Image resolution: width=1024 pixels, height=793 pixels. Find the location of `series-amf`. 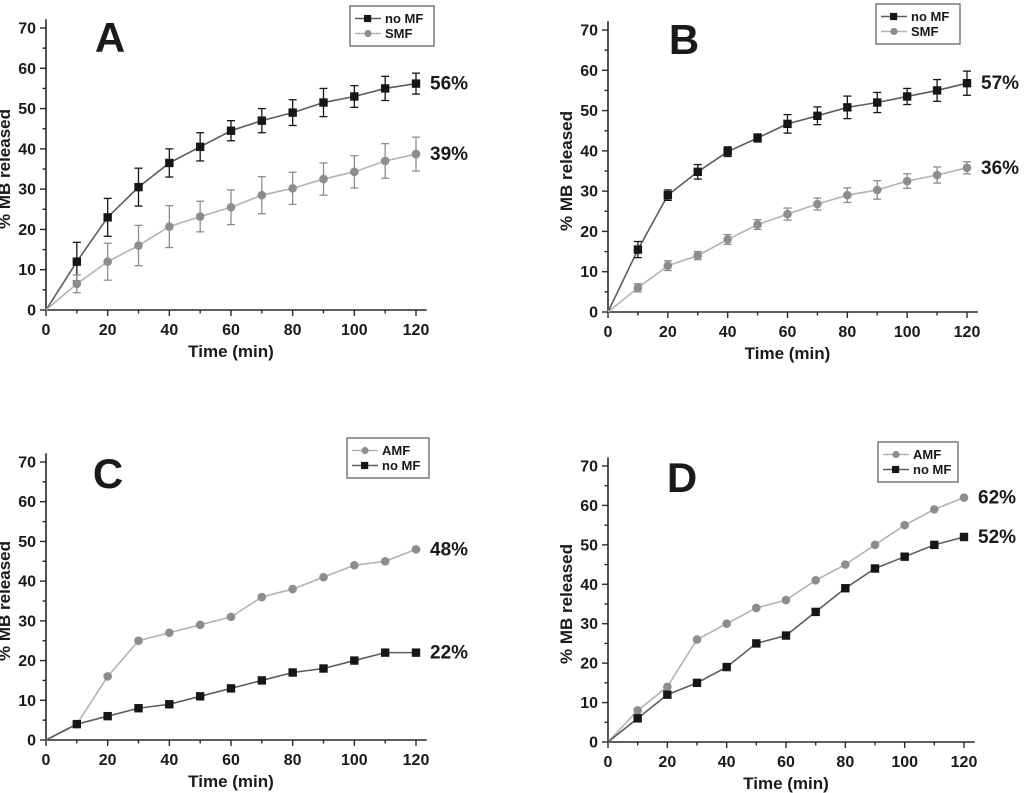

series-amf is located at coordinates (788, 618).